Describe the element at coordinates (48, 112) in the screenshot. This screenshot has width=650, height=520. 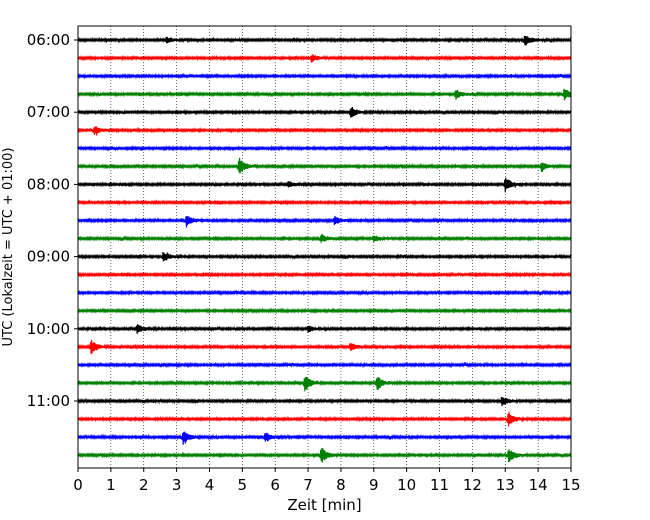
I see `y-tick-label-07:00: 07:00` at that location.